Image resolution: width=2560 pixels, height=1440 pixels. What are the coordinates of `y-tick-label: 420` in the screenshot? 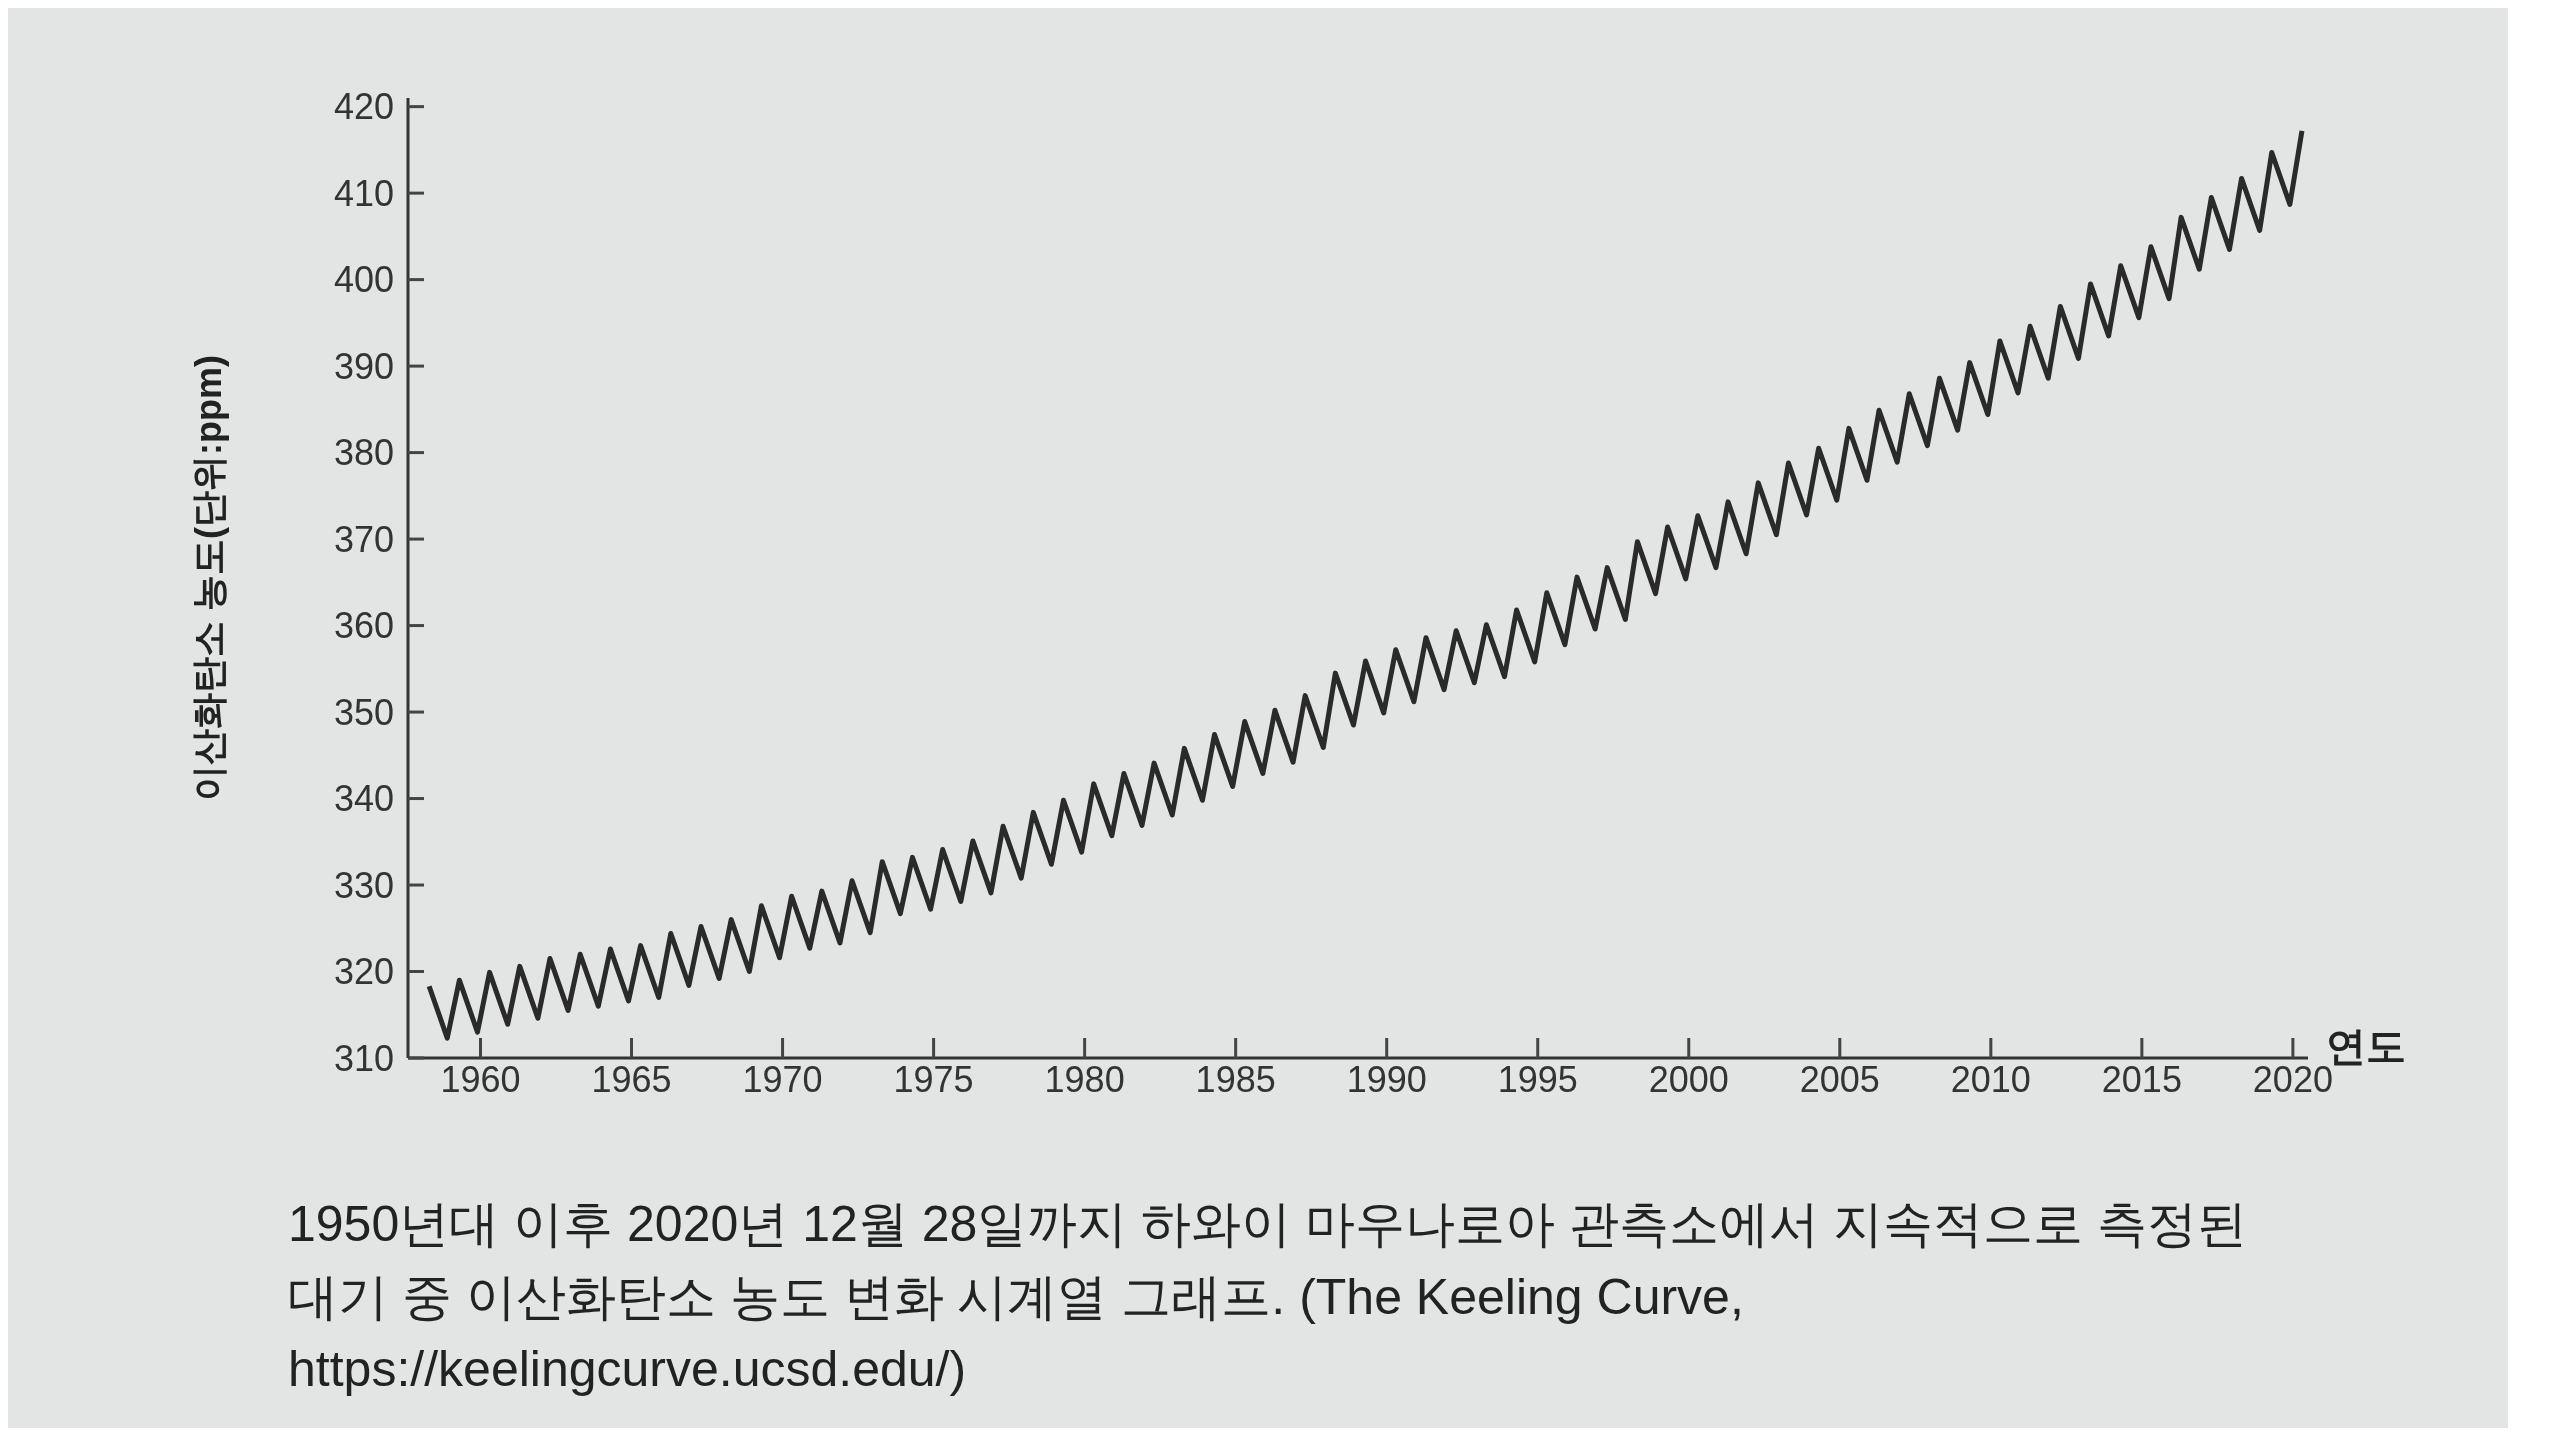 It's located at (363, 107).